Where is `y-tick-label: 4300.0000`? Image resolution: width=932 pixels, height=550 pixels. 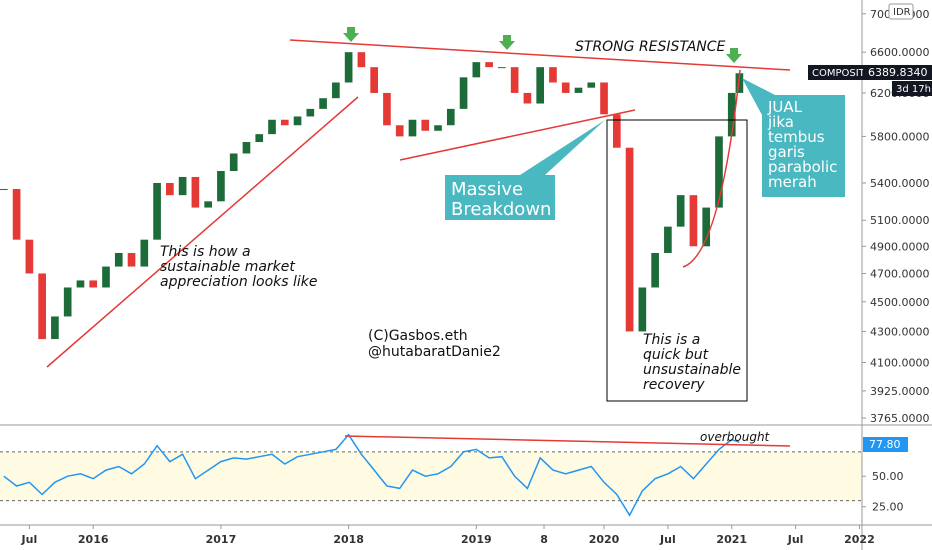
y-tick-label: 4300.0000 is located at coordinates (900, 331).